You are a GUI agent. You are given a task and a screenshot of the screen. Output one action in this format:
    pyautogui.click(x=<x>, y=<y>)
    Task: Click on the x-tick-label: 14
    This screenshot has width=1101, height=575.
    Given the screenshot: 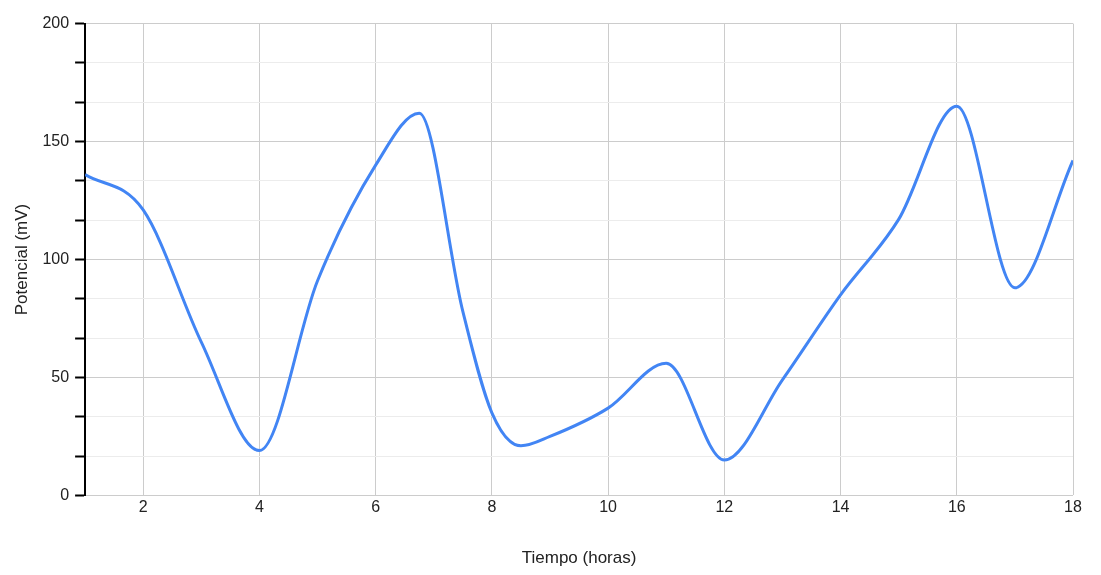 What is the action you would take?
    pyautogui.click(x=840, y=507)
    